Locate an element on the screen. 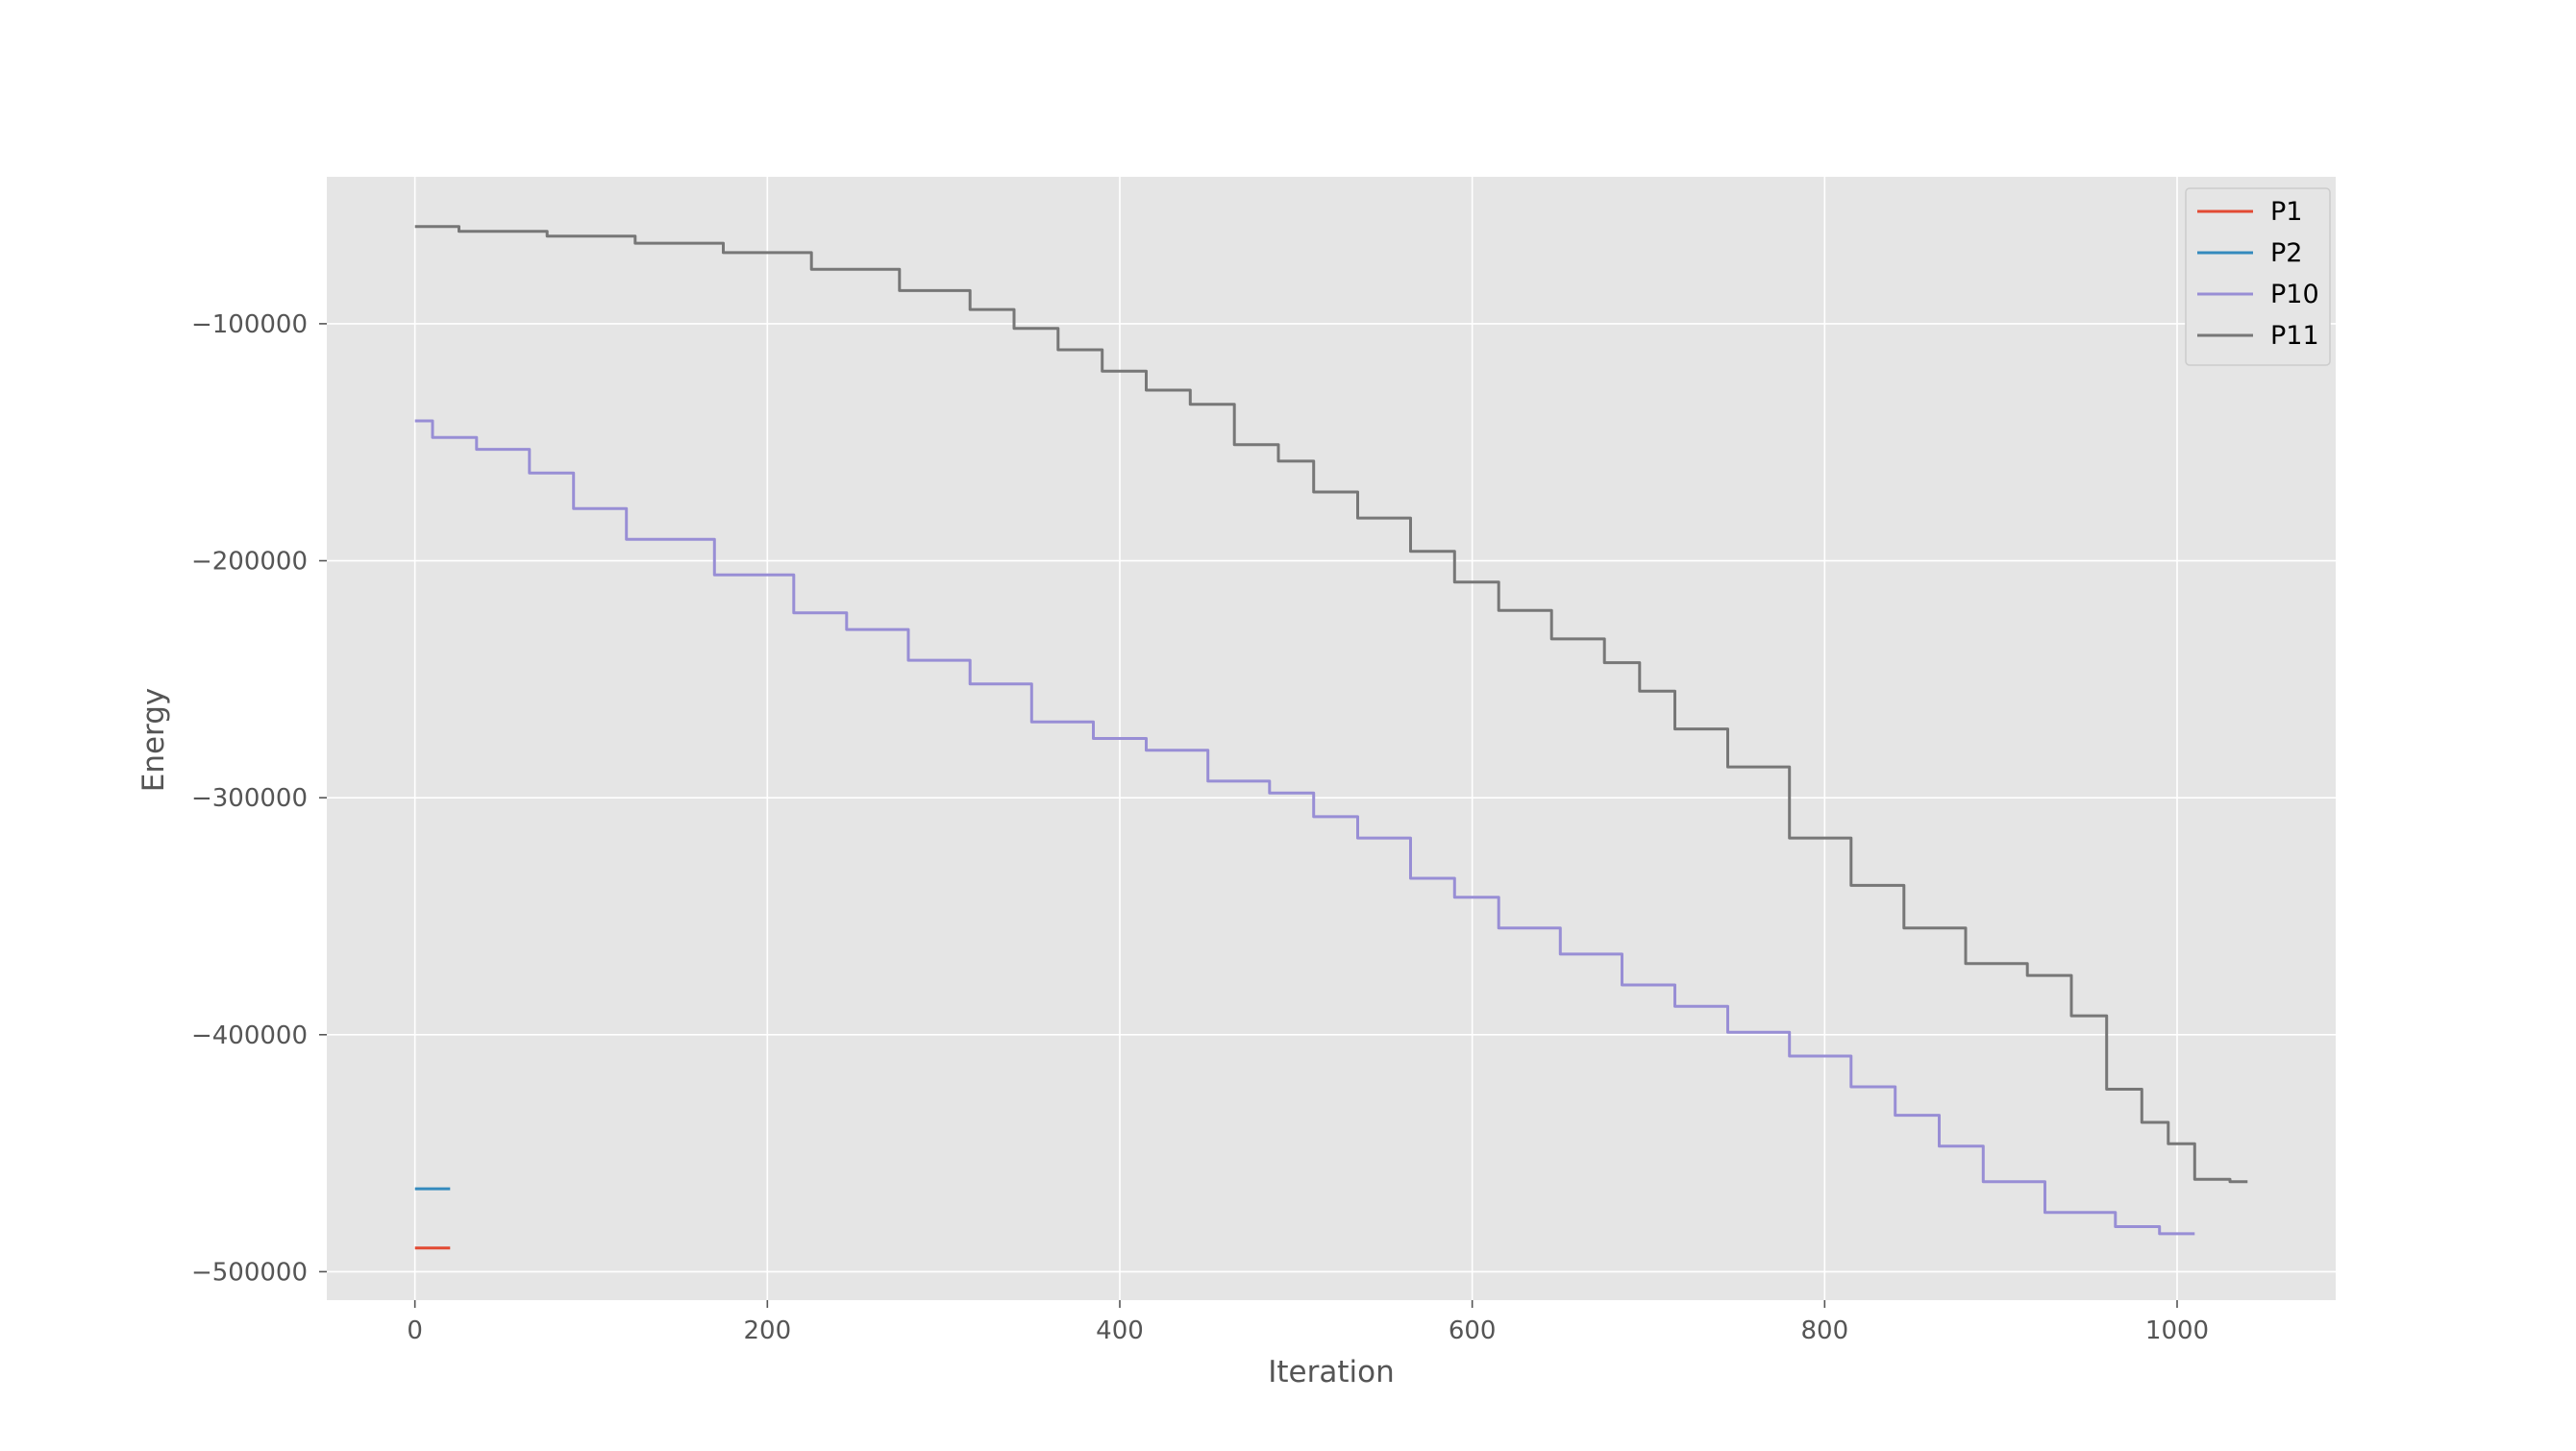  y-tick-label: −100000 is located at coordinates (250, 324).